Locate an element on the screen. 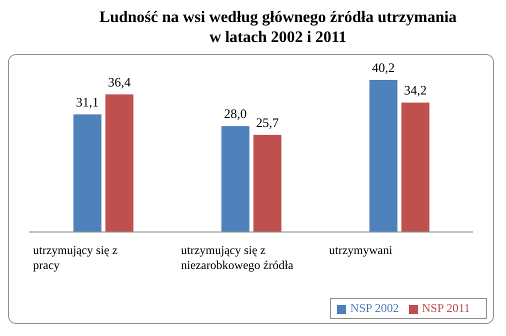 The image size is (506, 336). legend-label: NSP 2002 is located at coordinates (374, 308).